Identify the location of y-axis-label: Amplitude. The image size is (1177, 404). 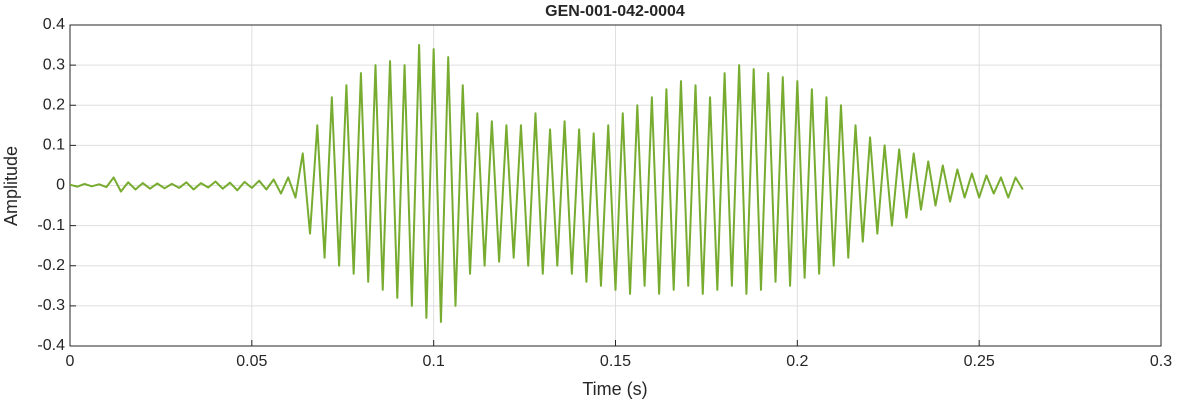
(11, 186).